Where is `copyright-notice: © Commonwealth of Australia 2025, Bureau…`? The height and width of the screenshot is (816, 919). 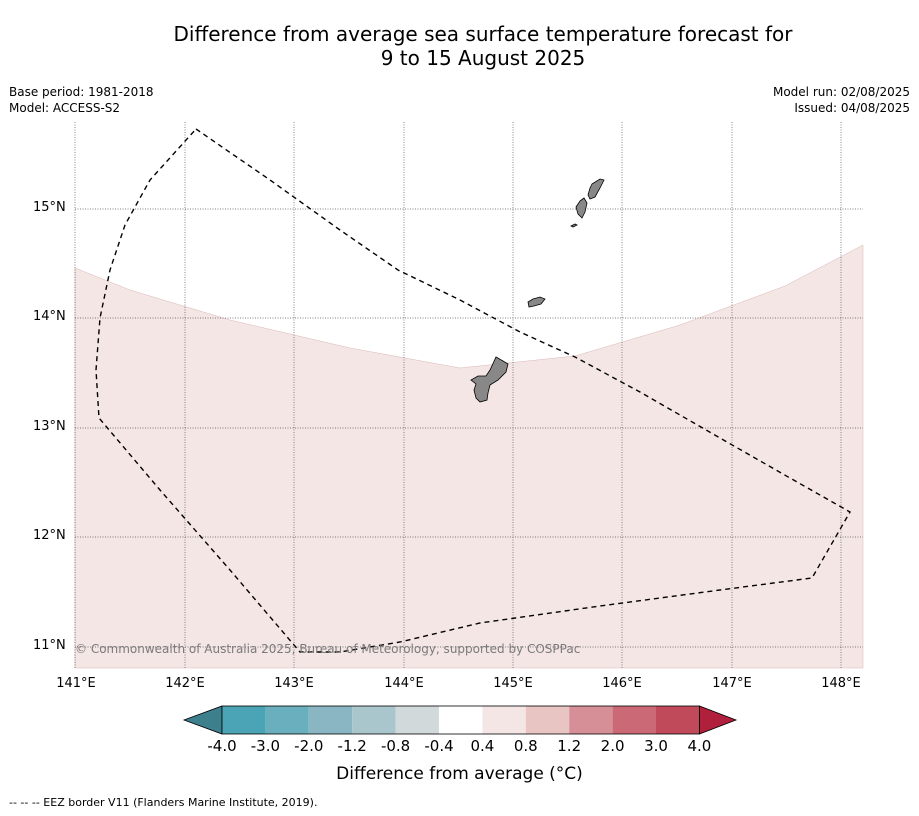
copyright-notice: © Commonwealth of Australia 2025, Bureau… is located at coordinates (328, 649).